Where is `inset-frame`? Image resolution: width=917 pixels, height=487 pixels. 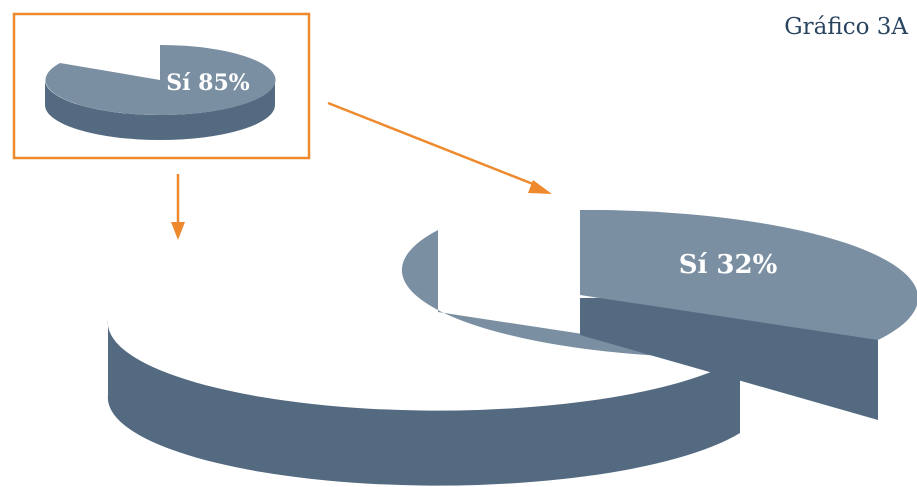 inset-frame is located at coordinates (161, 86).